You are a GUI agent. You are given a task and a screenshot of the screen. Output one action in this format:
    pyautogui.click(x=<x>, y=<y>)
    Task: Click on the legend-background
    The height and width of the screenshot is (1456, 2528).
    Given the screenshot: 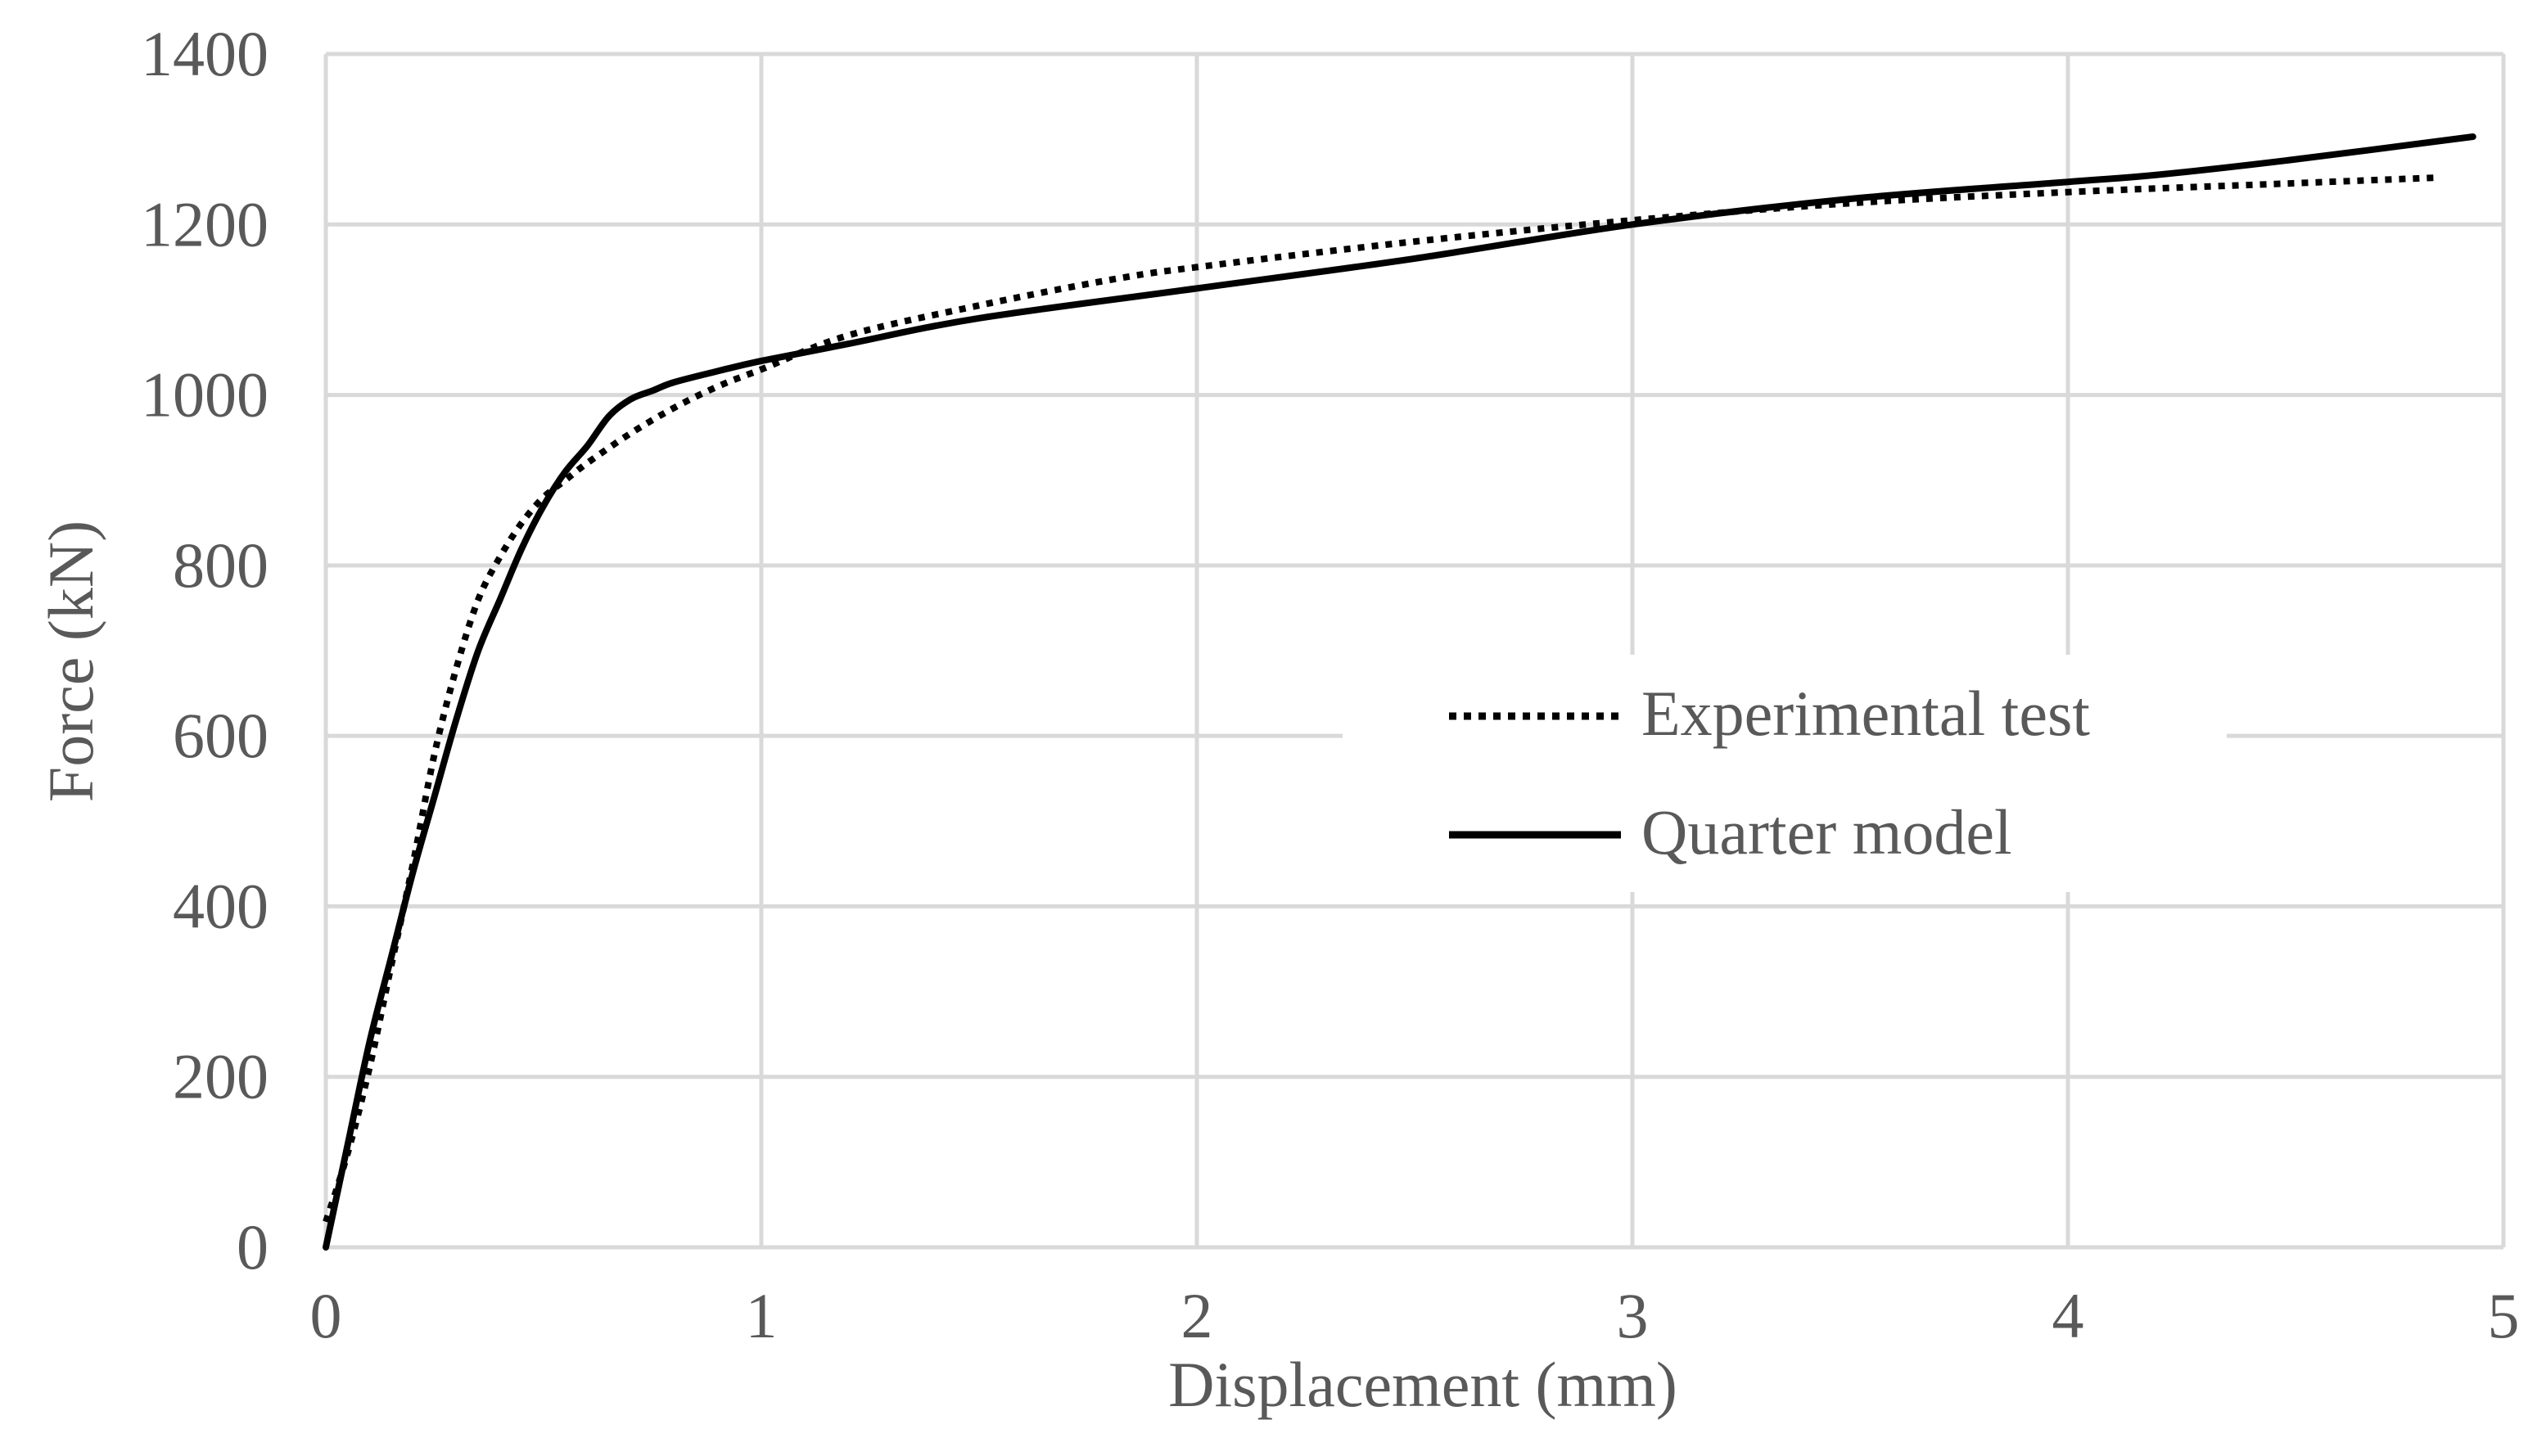 What is the action you would take?
    pyautogui.click(x=1785, y=774)
    